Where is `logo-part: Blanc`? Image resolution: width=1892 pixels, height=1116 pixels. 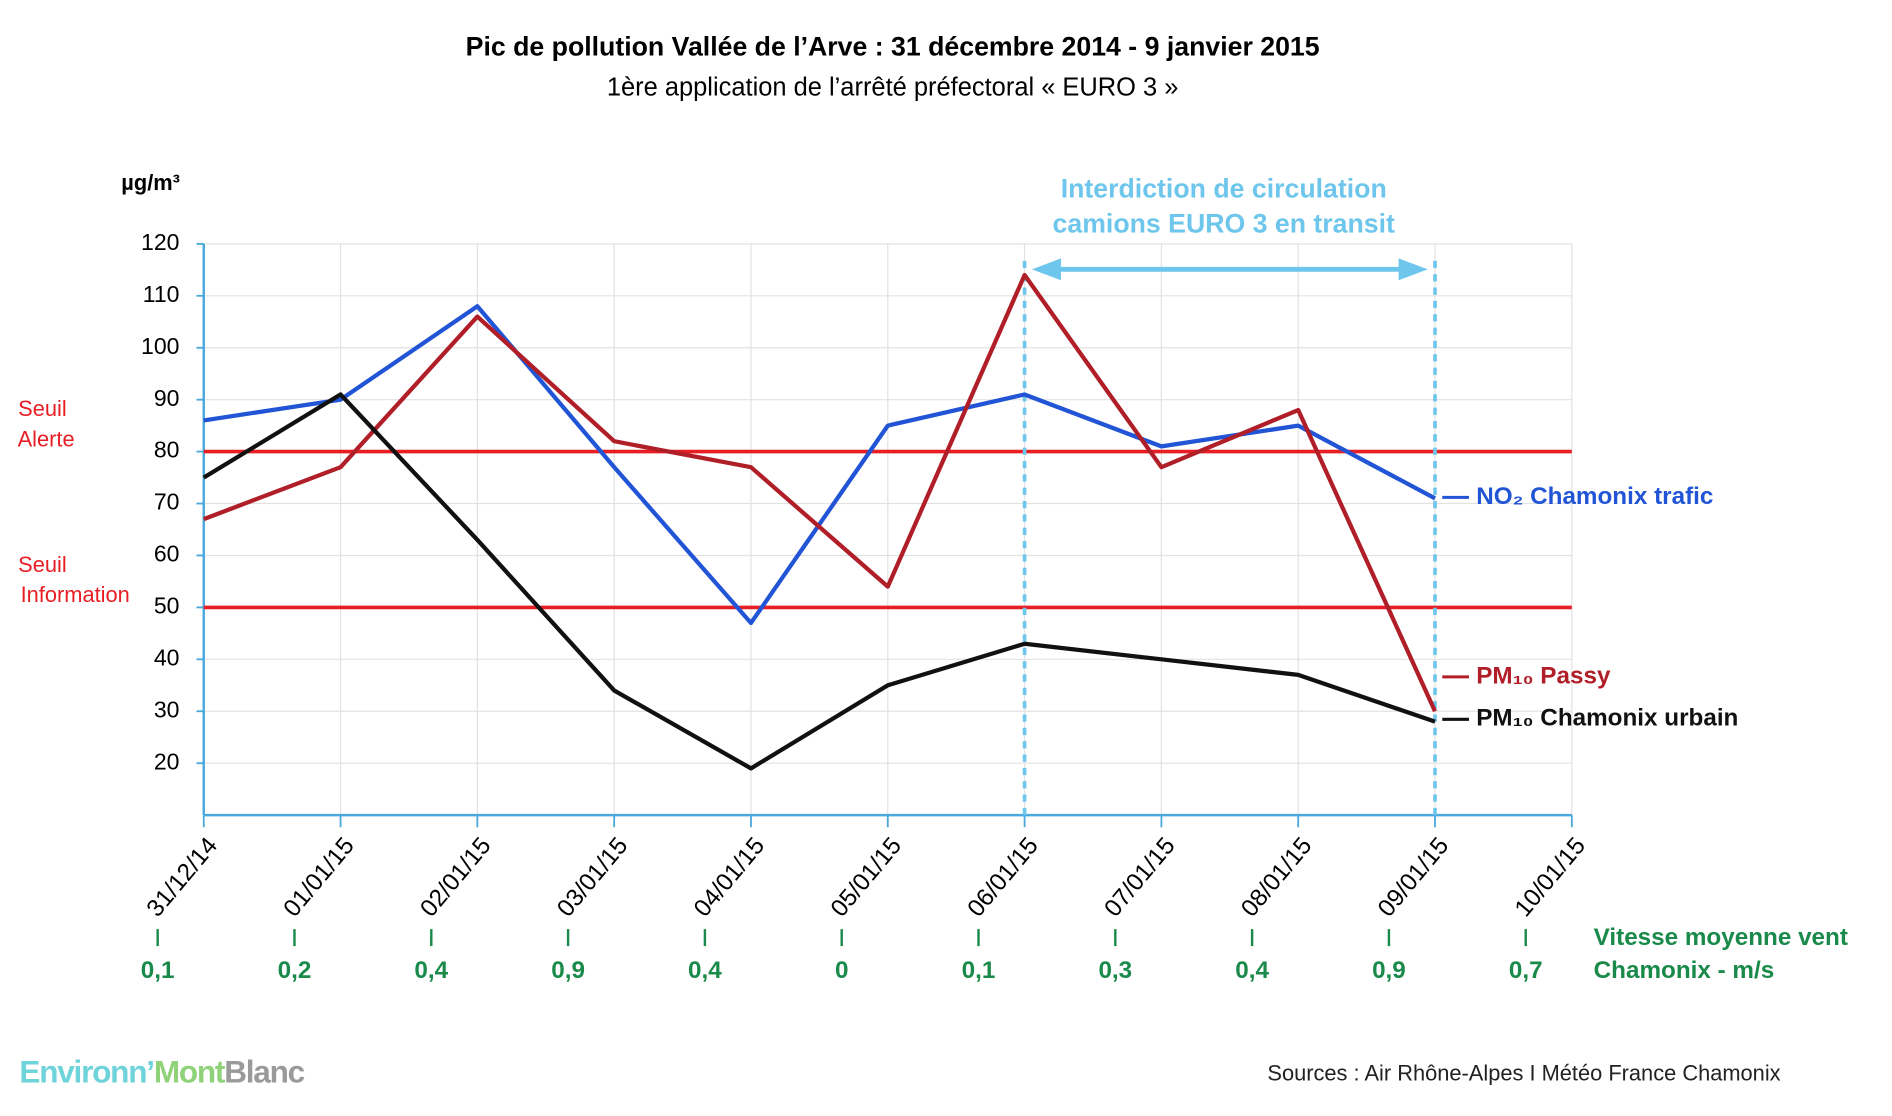
logo-part: Blanc is located at coordinates (264, 1072).